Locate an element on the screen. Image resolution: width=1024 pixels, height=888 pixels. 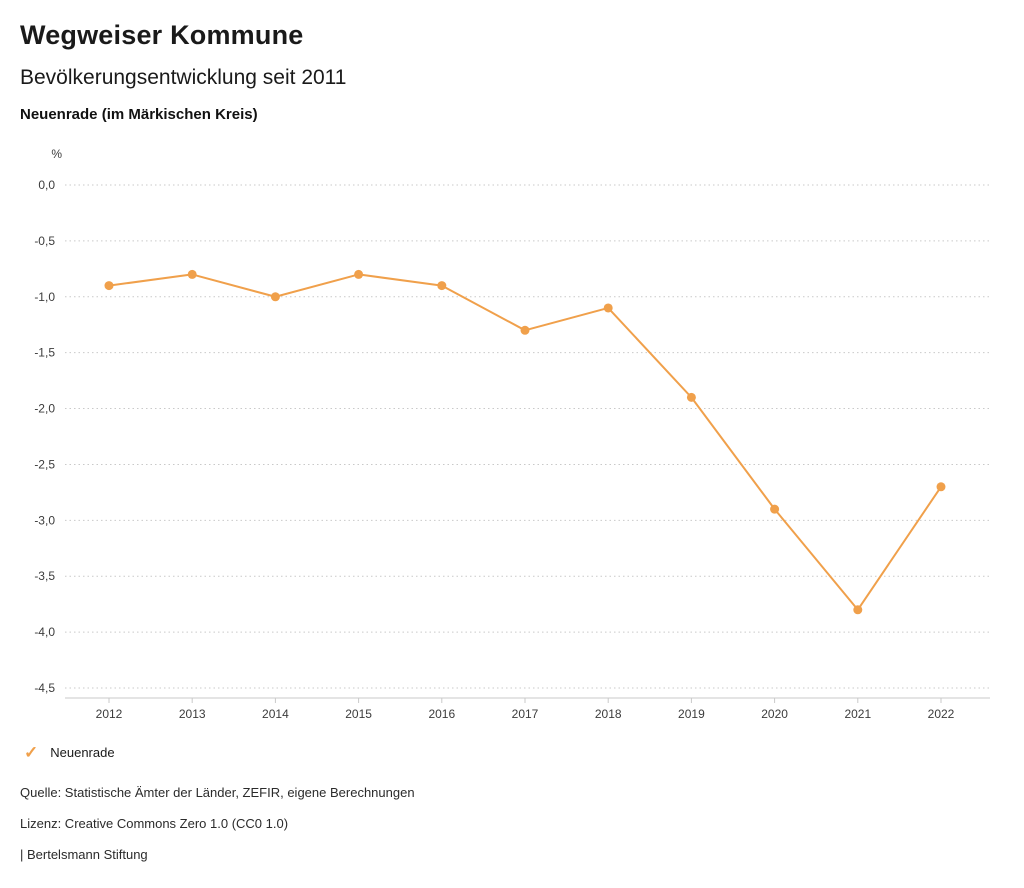
y-tick-label: -3,0 is located at coordinates (44, 520).